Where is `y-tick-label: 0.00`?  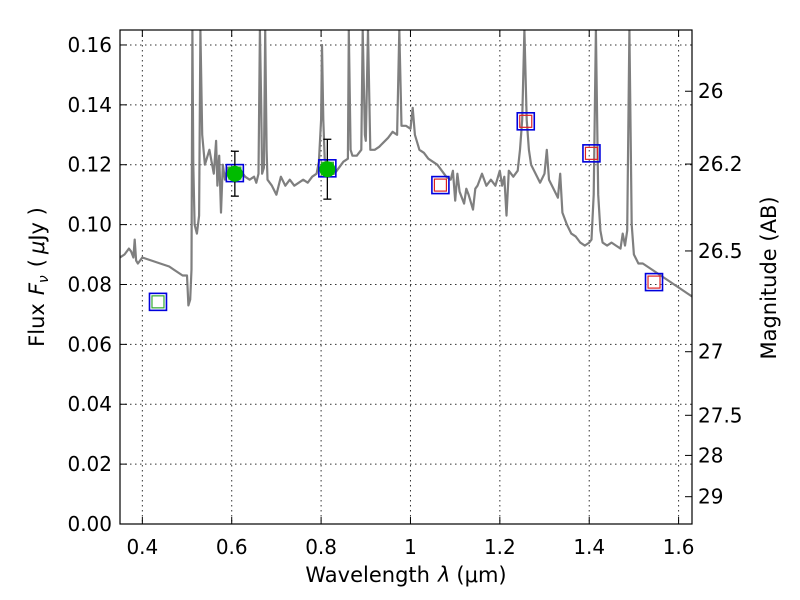 y-tick-label: 0.00 is located at coordinates (89, 524).